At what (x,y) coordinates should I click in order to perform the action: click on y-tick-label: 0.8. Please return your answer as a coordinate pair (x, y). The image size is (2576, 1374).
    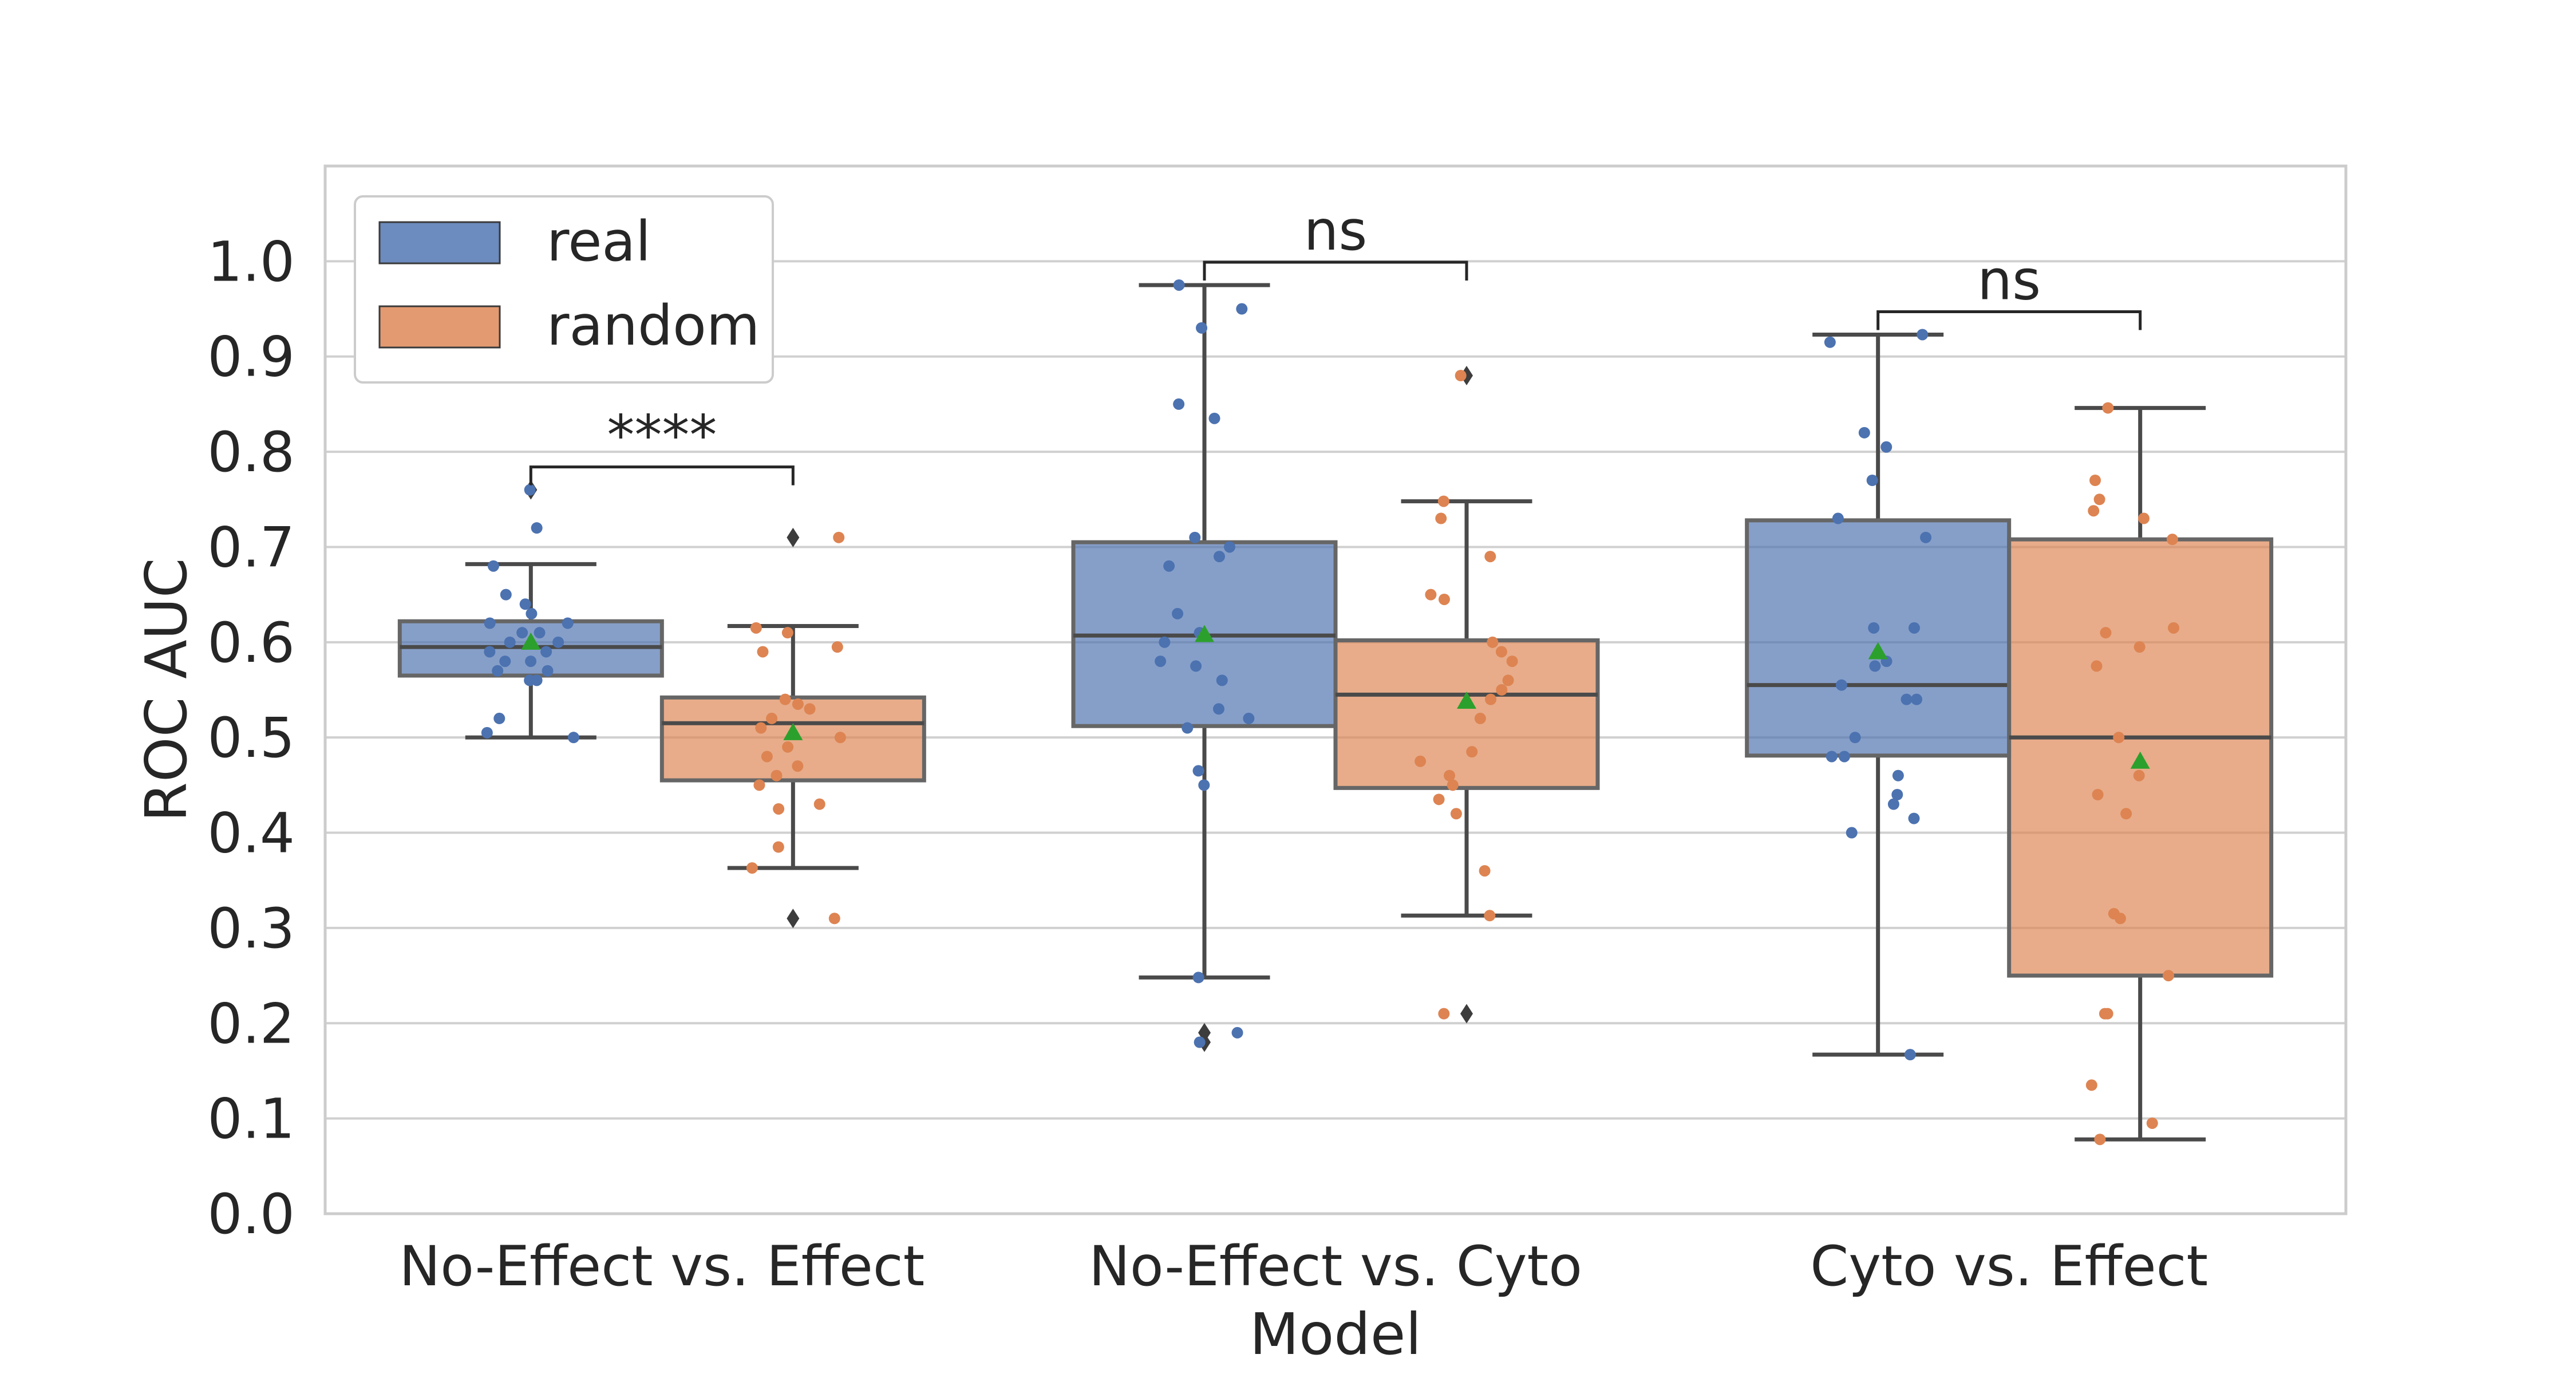
    Looking at the image, I should click on (251, 452).